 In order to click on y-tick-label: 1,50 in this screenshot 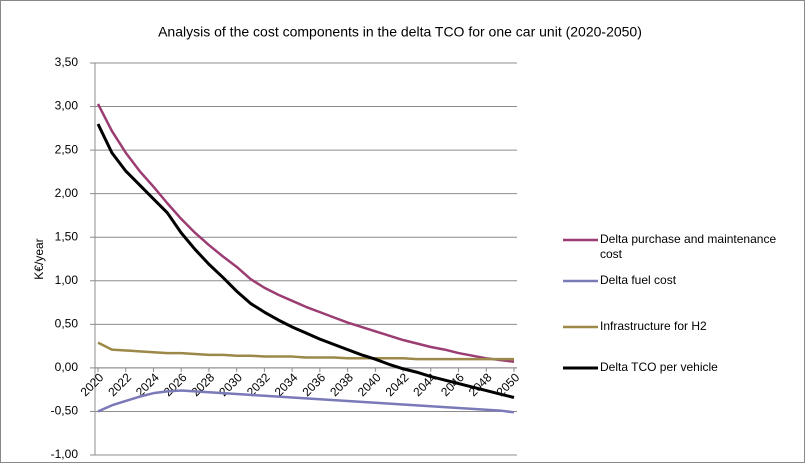, I will do `click(67, 236)`.